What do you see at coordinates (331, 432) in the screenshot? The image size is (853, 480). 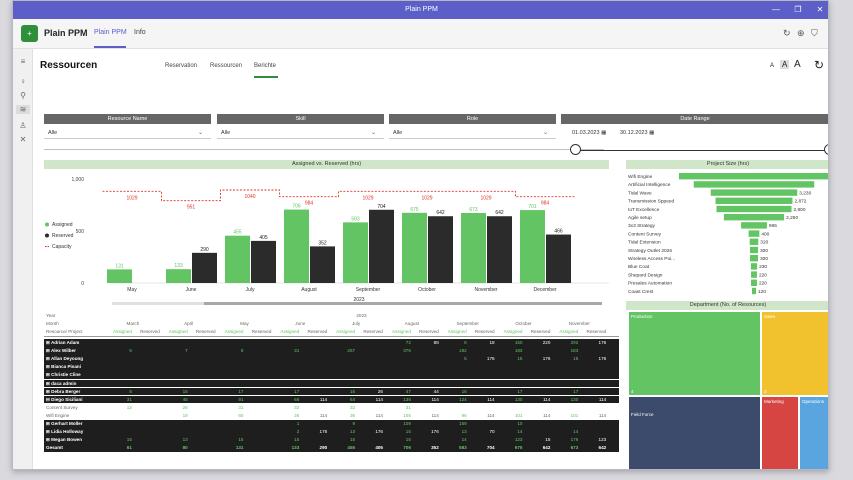 I see `table-row-person: ⊞ Lidia Holloway 2 176 13 176 15 176 13 70 14 14` at bounding box center [331, 432].